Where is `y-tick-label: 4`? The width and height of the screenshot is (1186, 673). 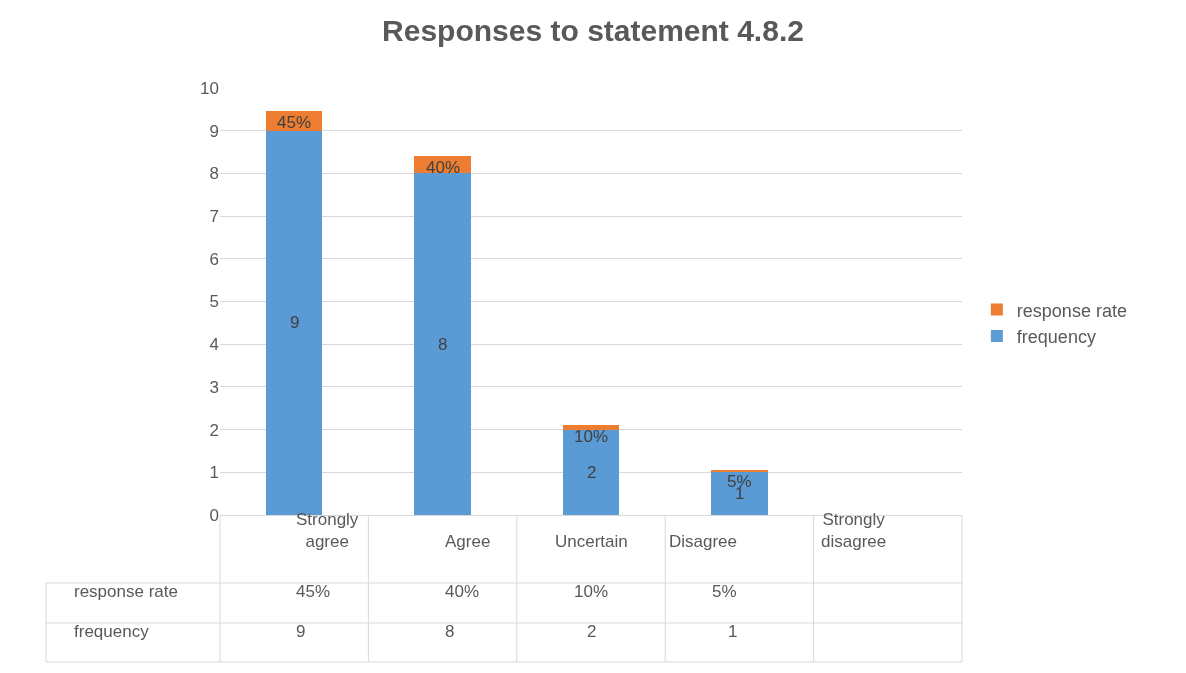
y-tick-label: 4 is located at coordinates (214, 345).